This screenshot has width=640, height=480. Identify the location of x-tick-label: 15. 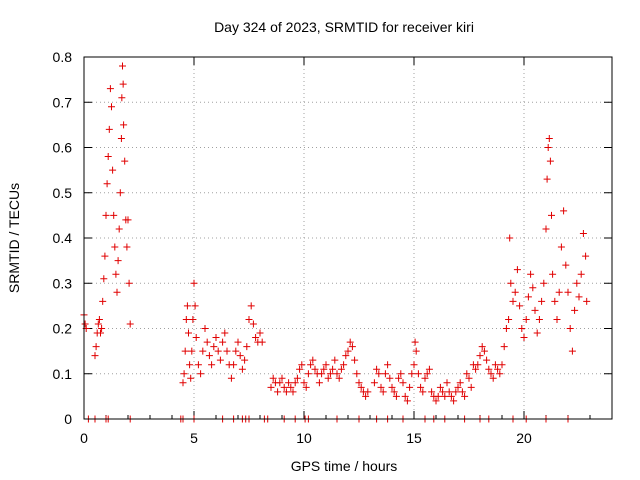
(414, 438).